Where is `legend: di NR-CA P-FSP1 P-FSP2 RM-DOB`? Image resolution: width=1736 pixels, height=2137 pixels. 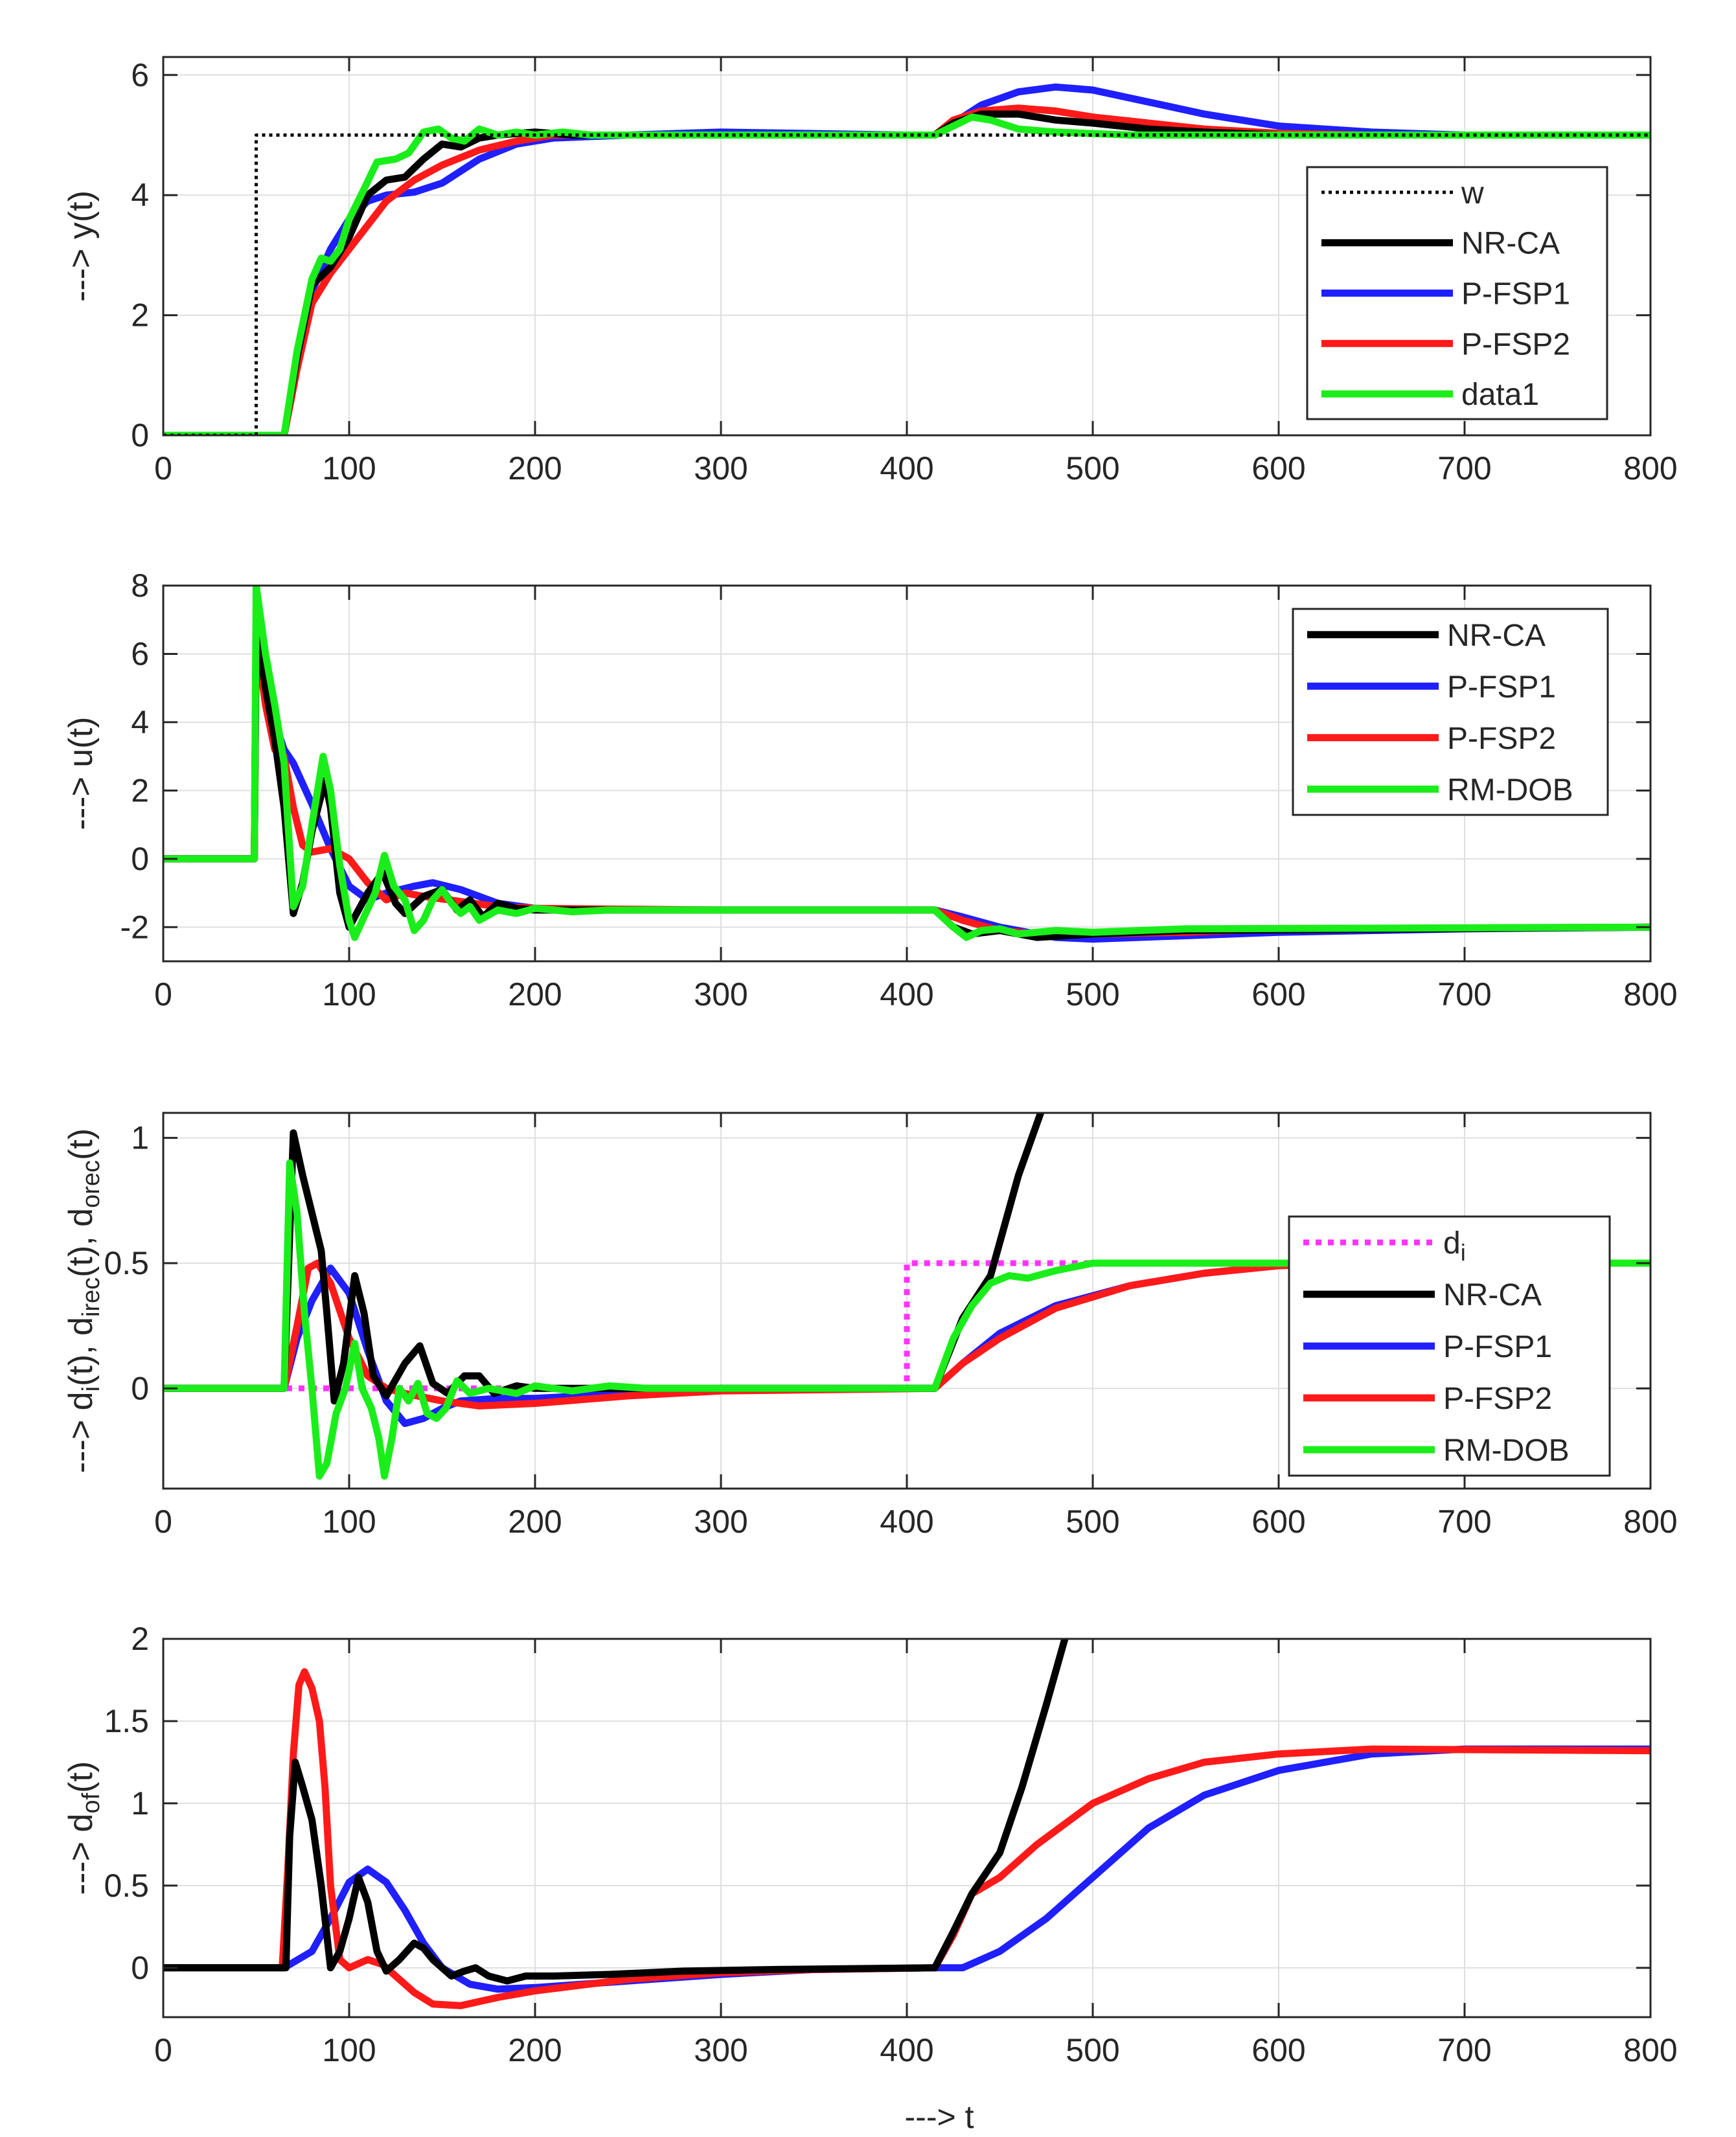 legend: di NR-CA P-FSP1 P-FSP2 RM-DOB is located at coordinates (1450, 1346).